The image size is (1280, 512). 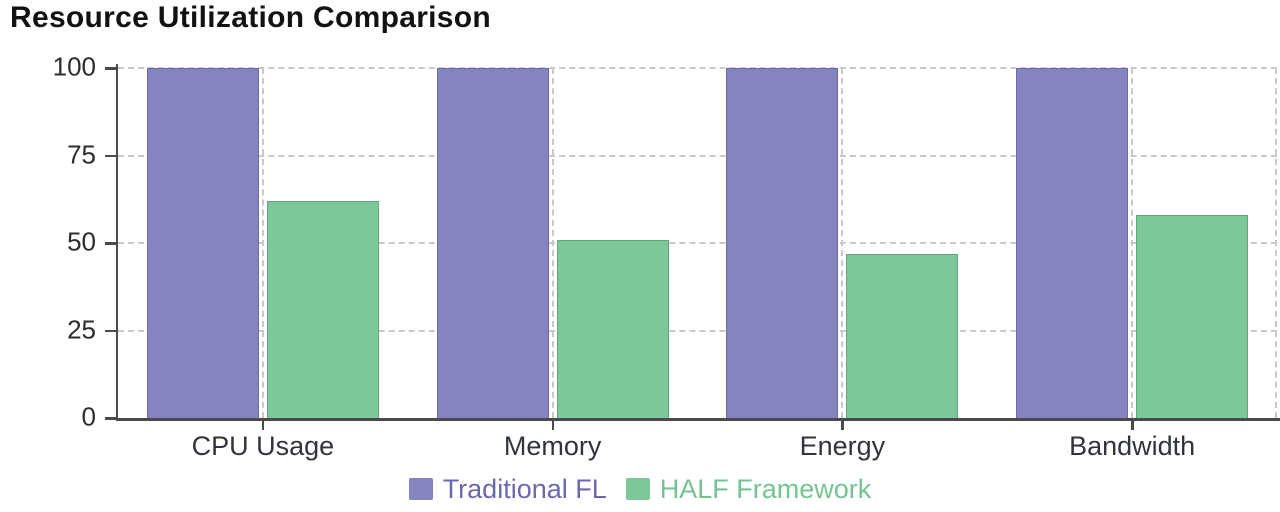 I want to click on bar-half-framework-cpu-usage, so click(x=322, y=309).